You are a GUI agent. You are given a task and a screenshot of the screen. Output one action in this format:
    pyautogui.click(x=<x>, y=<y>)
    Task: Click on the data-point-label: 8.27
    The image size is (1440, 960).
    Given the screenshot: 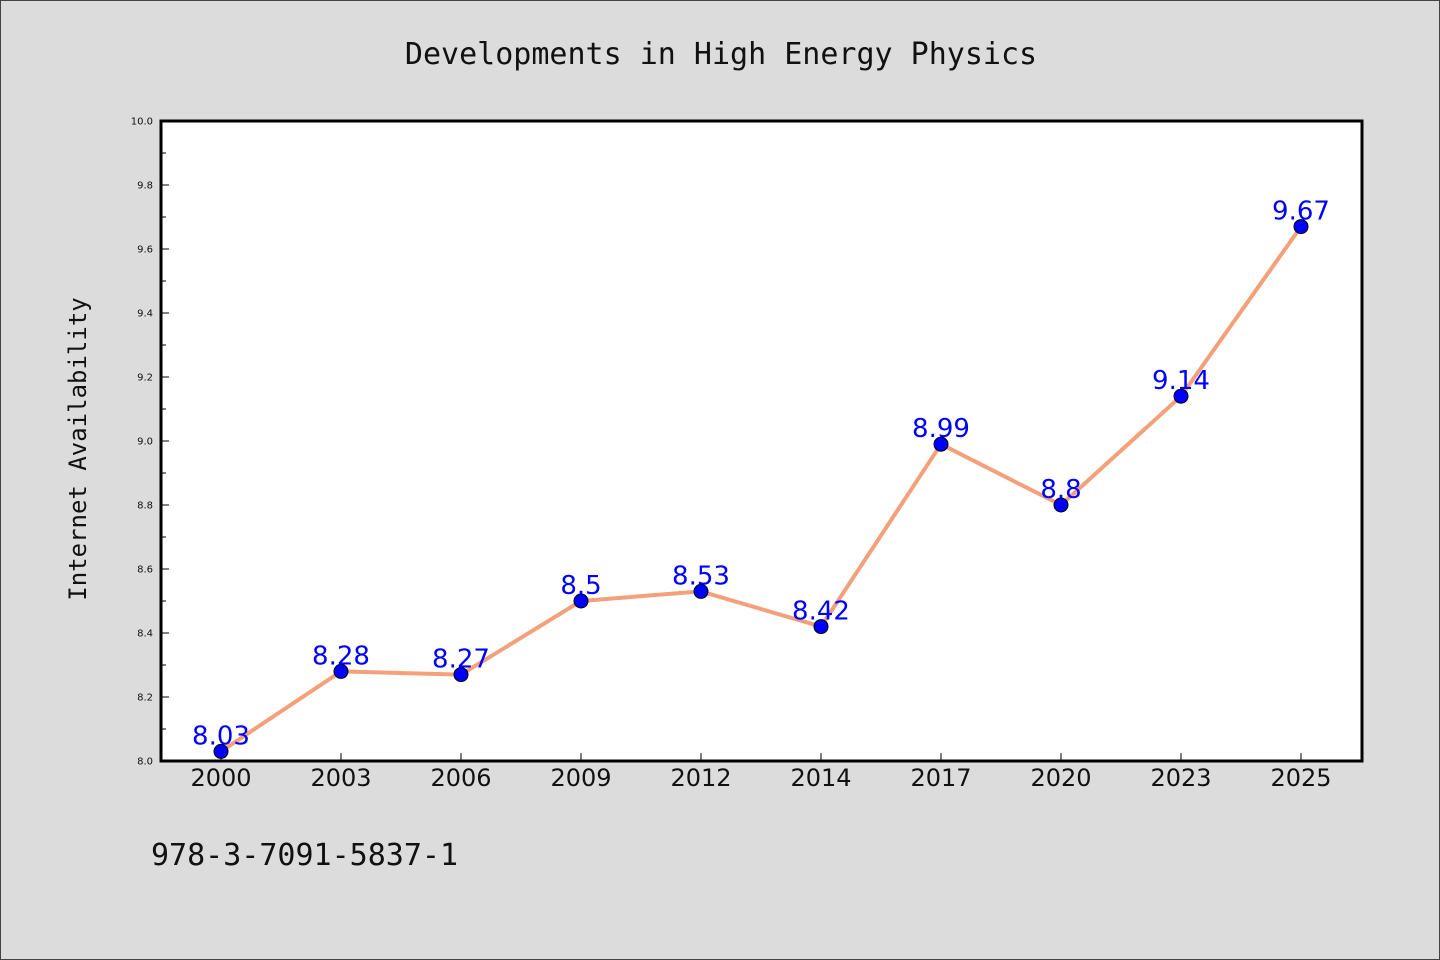 What is the action you would take?
    pyautogui.click(x=461, y=660)
    